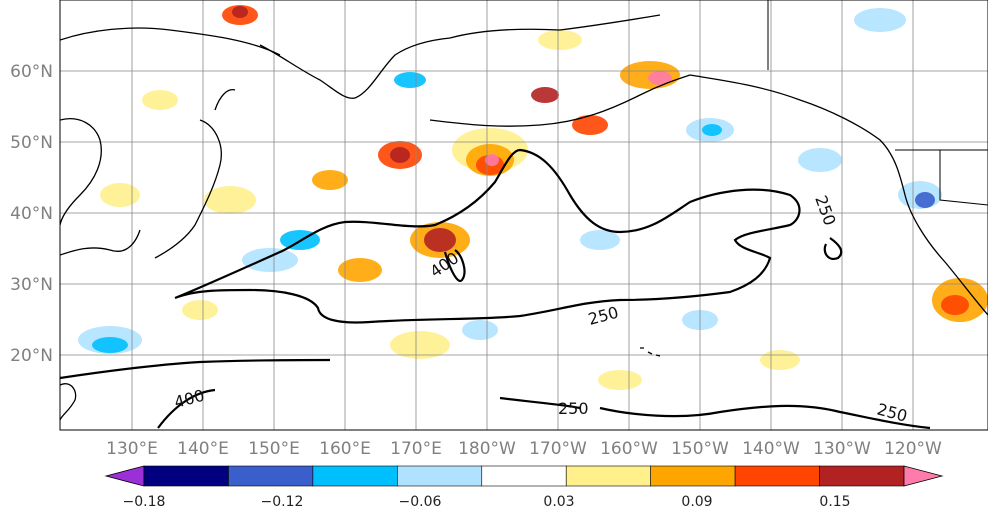 The width and height of the screenshot is (988, 511). I want to click on lon-label-150e: 150°E, so click(274, 449).